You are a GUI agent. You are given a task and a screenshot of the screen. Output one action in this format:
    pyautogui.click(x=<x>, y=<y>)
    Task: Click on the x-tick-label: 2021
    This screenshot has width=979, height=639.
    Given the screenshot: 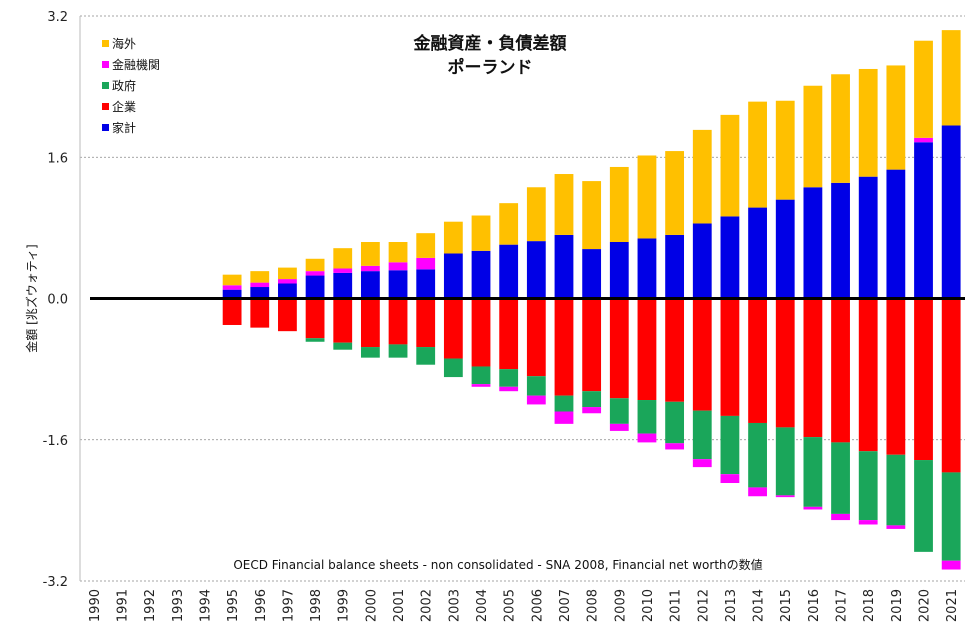 What is the action you would take?
    pyautogui.click(x=952, y=605)
    